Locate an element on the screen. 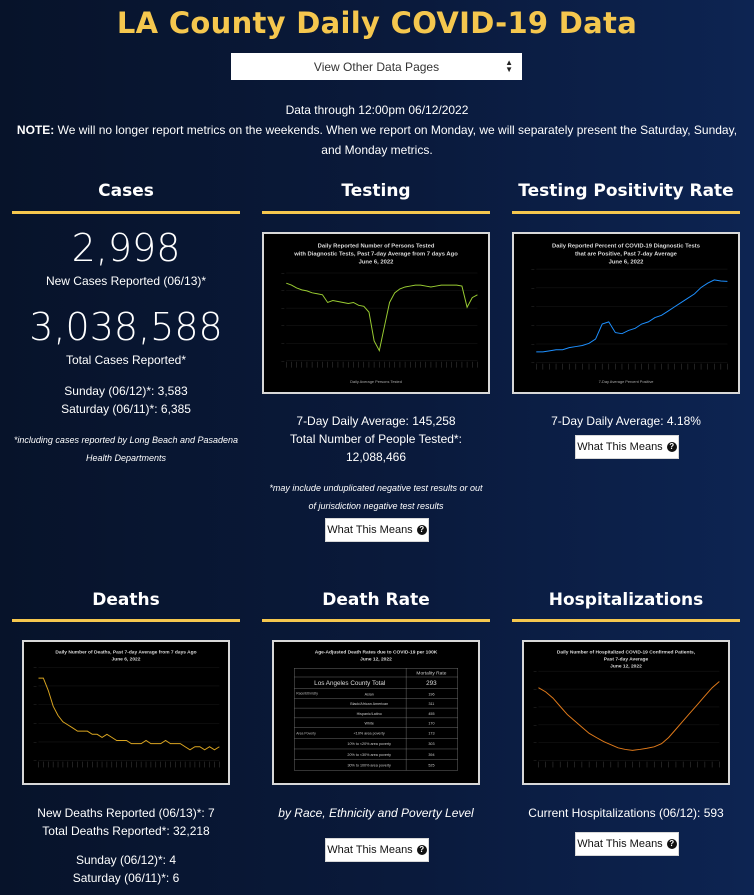  death-rate-row-value: 525 is located at coordinates (431, 765).